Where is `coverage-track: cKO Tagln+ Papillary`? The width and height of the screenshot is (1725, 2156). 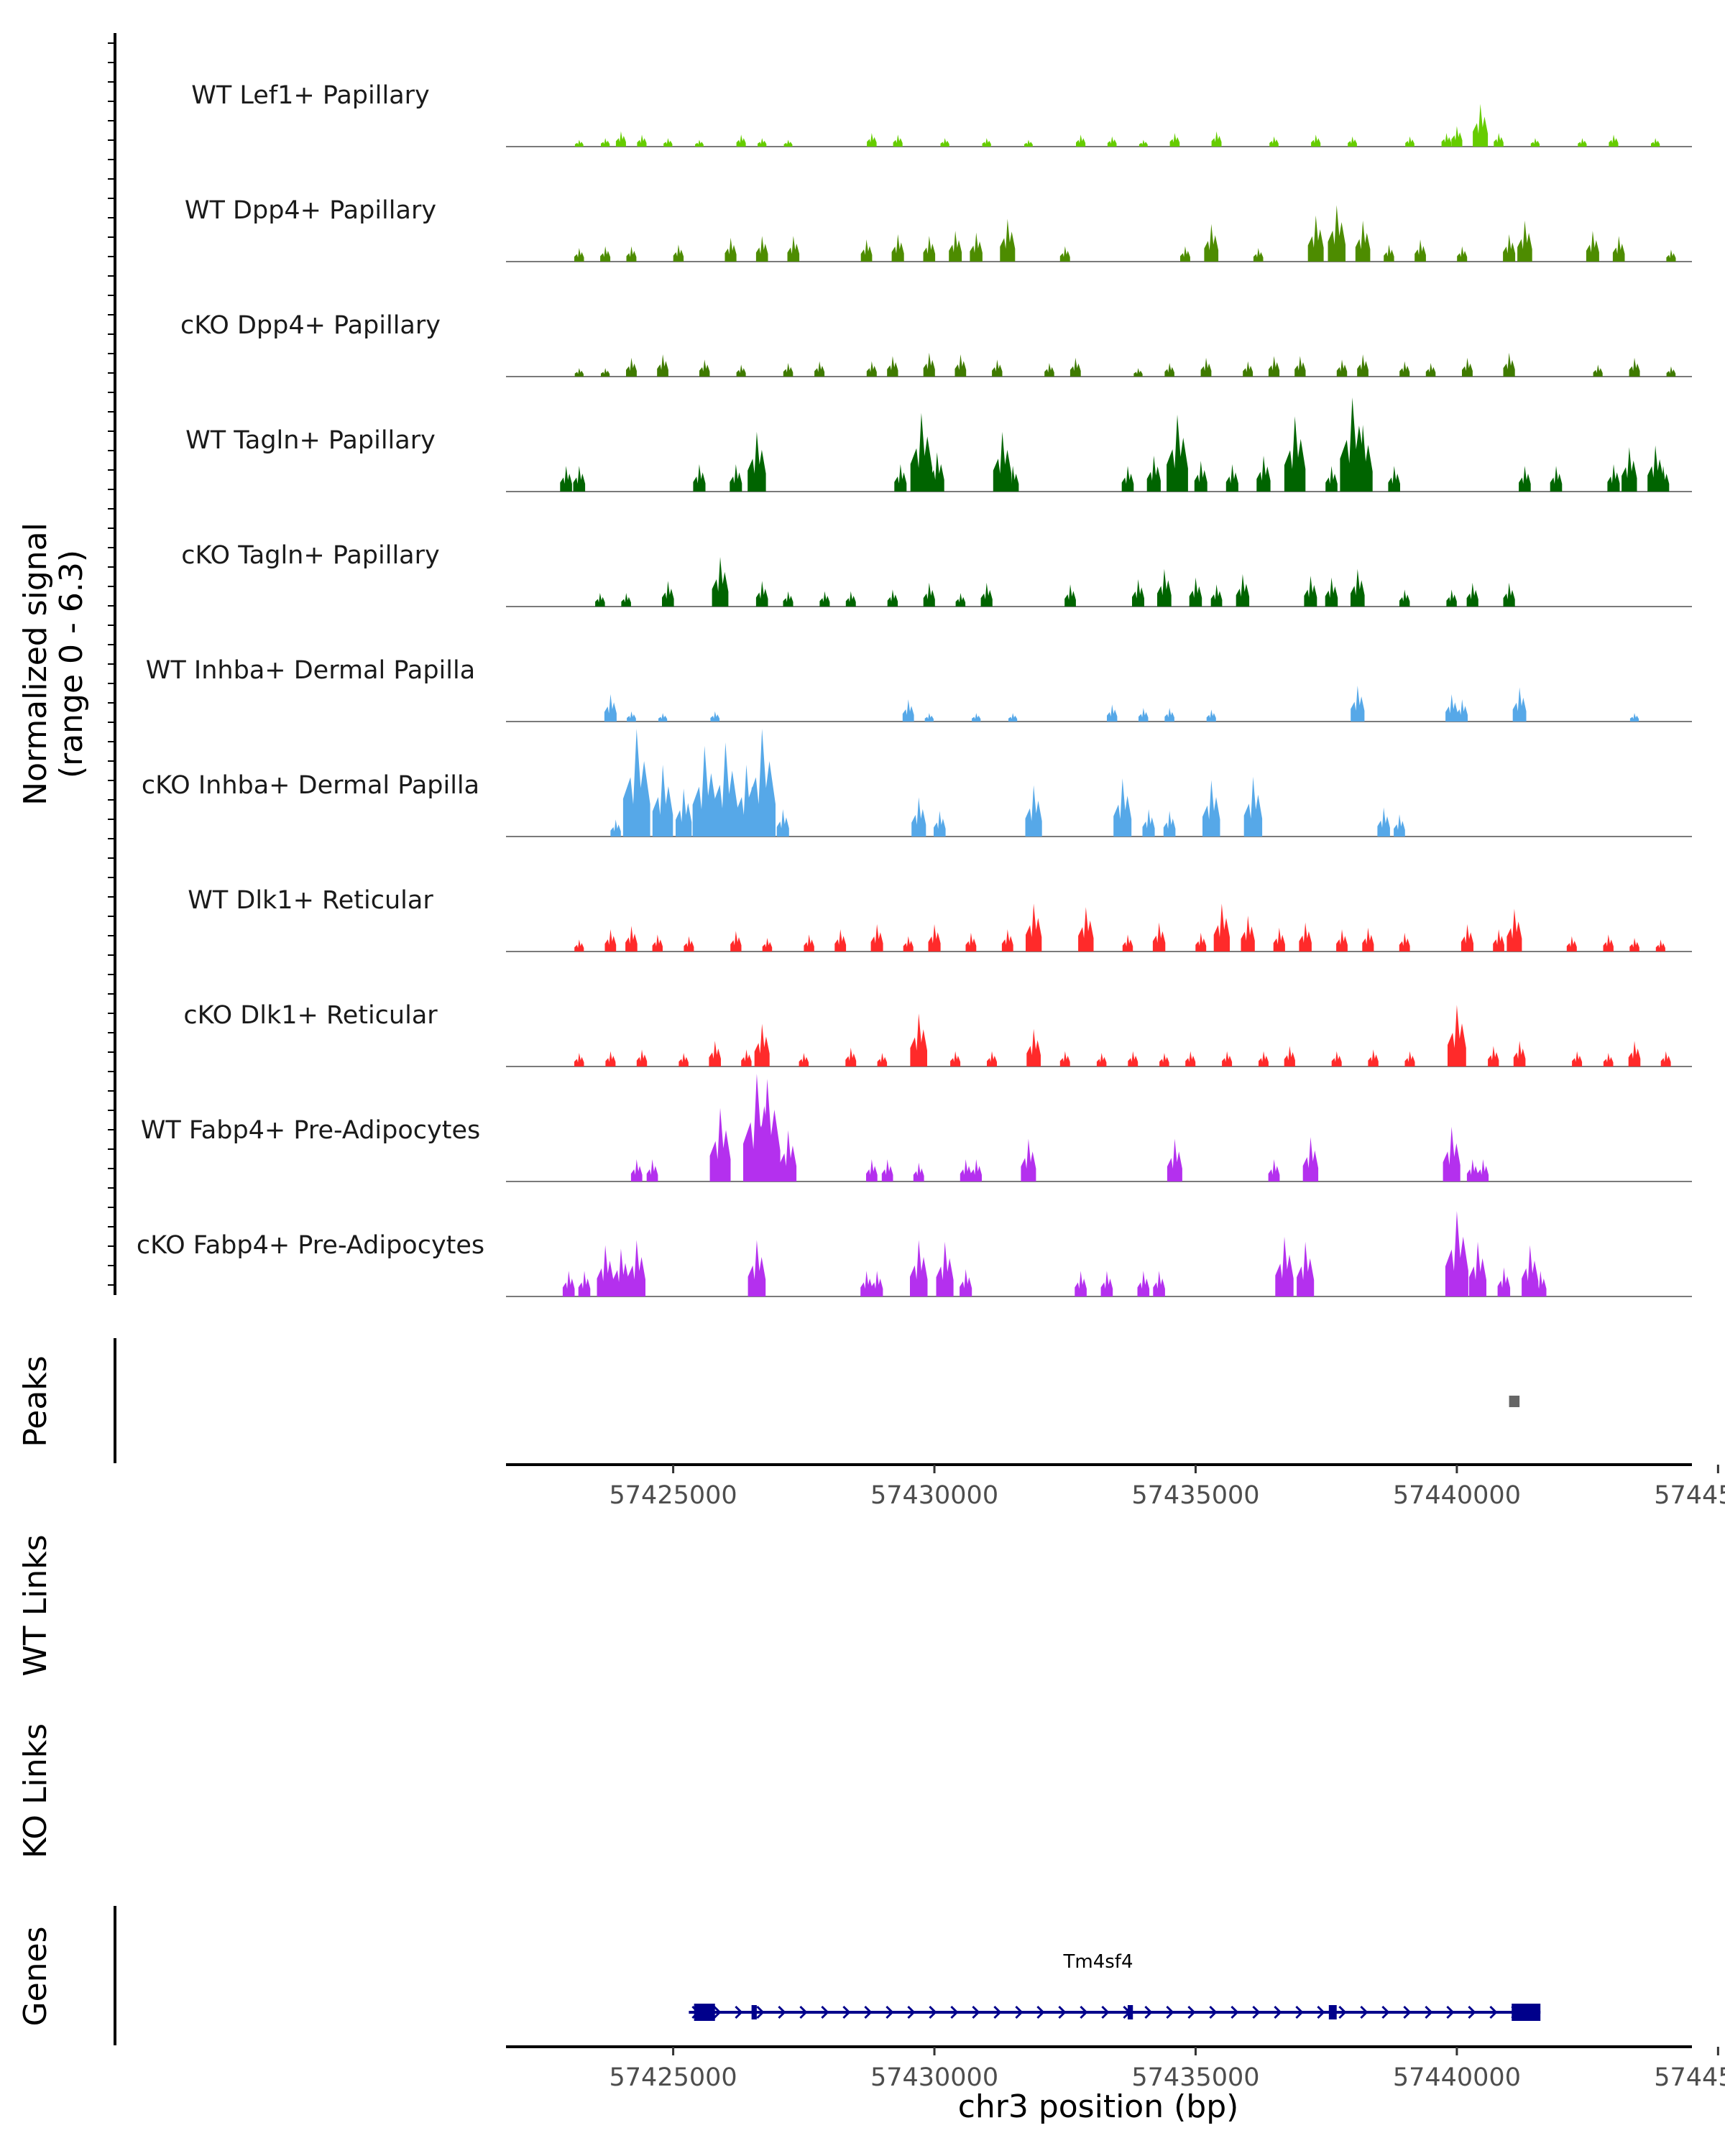 coverage-track: cKO Tagln+ Papillary is located at coordinates (936, 574).